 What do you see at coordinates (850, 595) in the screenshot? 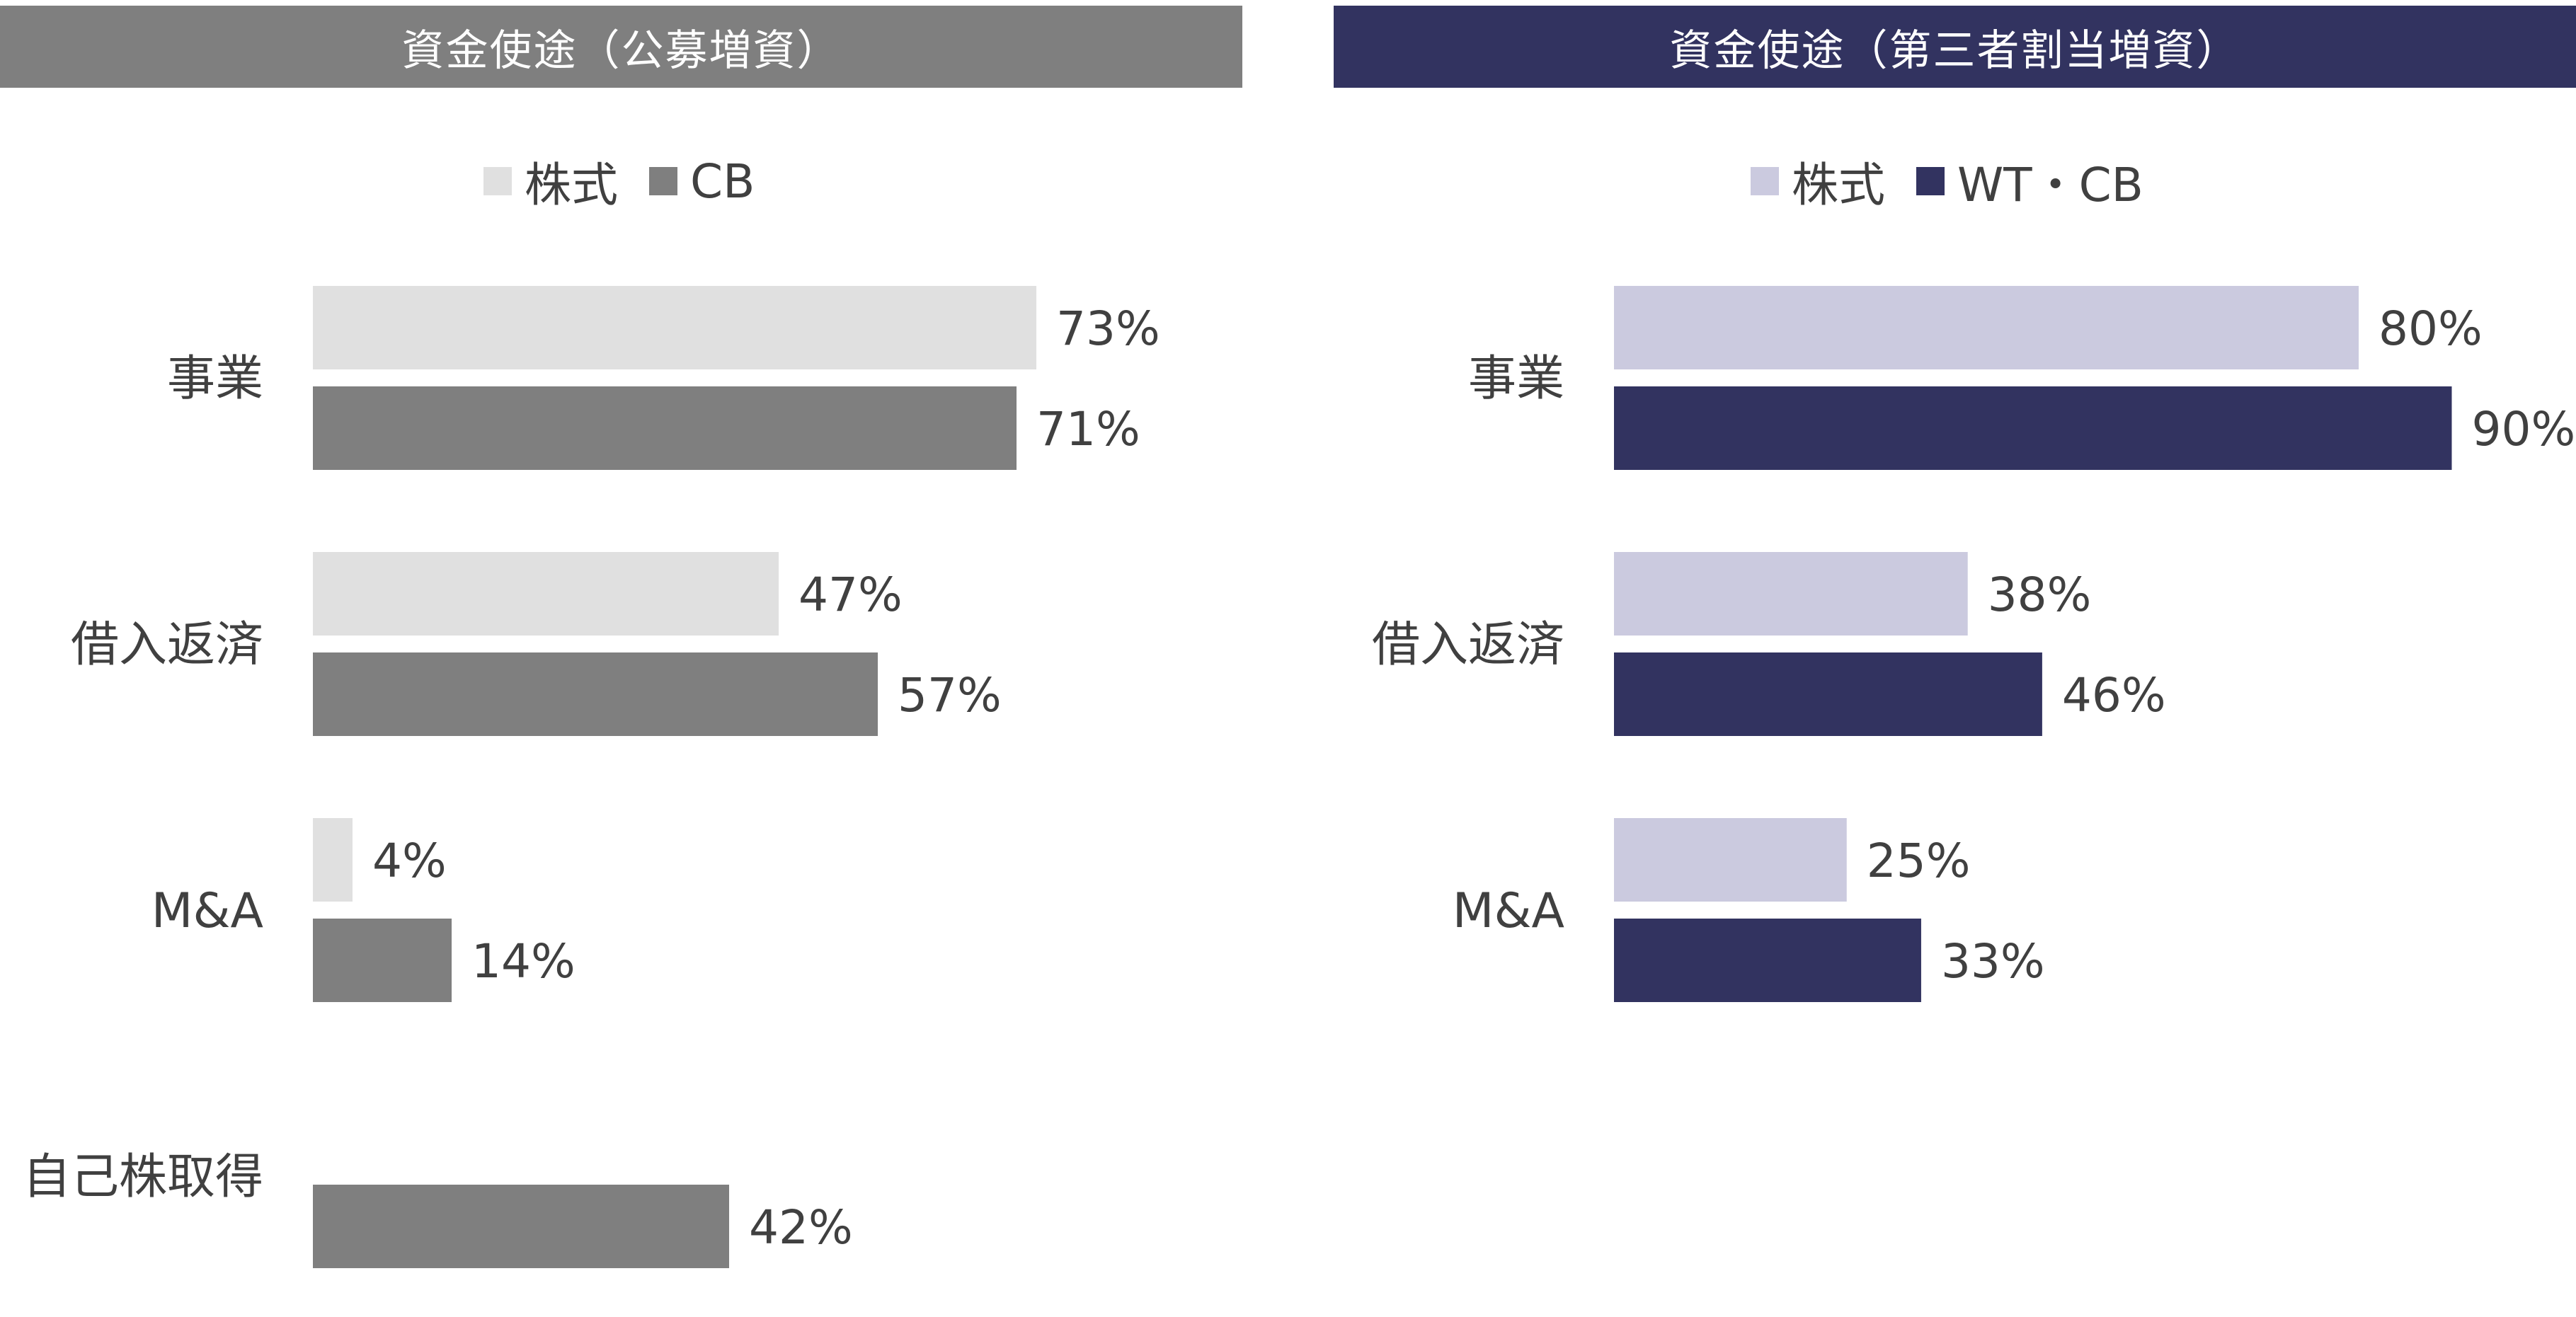
I see `data-label: 47%` at bounding box center [850, 595].